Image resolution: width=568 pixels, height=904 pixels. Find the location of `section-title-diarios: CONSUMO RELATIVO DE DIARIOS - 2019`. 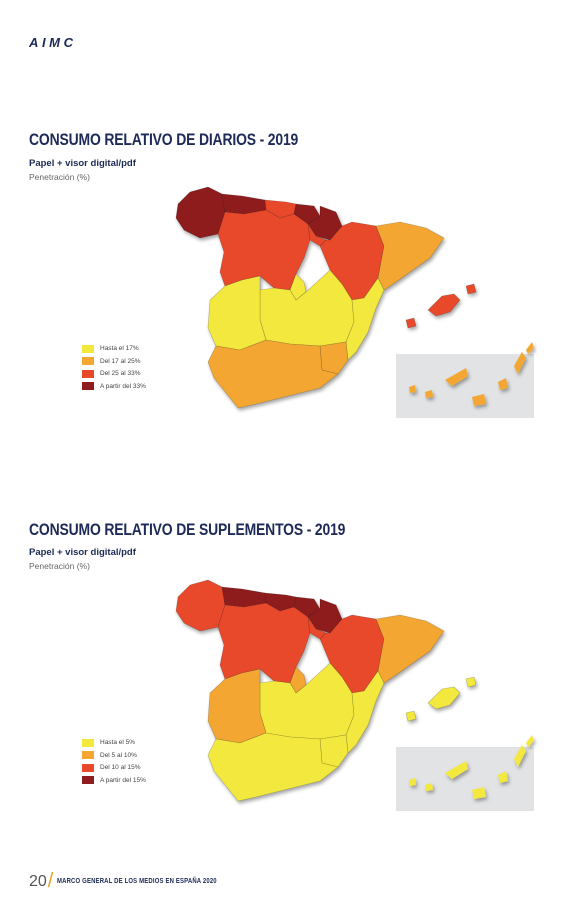

section-title-diarios: CONSUMO RELATIVO DE DIARIOS - 2019 is located at coordinates (164, 139).